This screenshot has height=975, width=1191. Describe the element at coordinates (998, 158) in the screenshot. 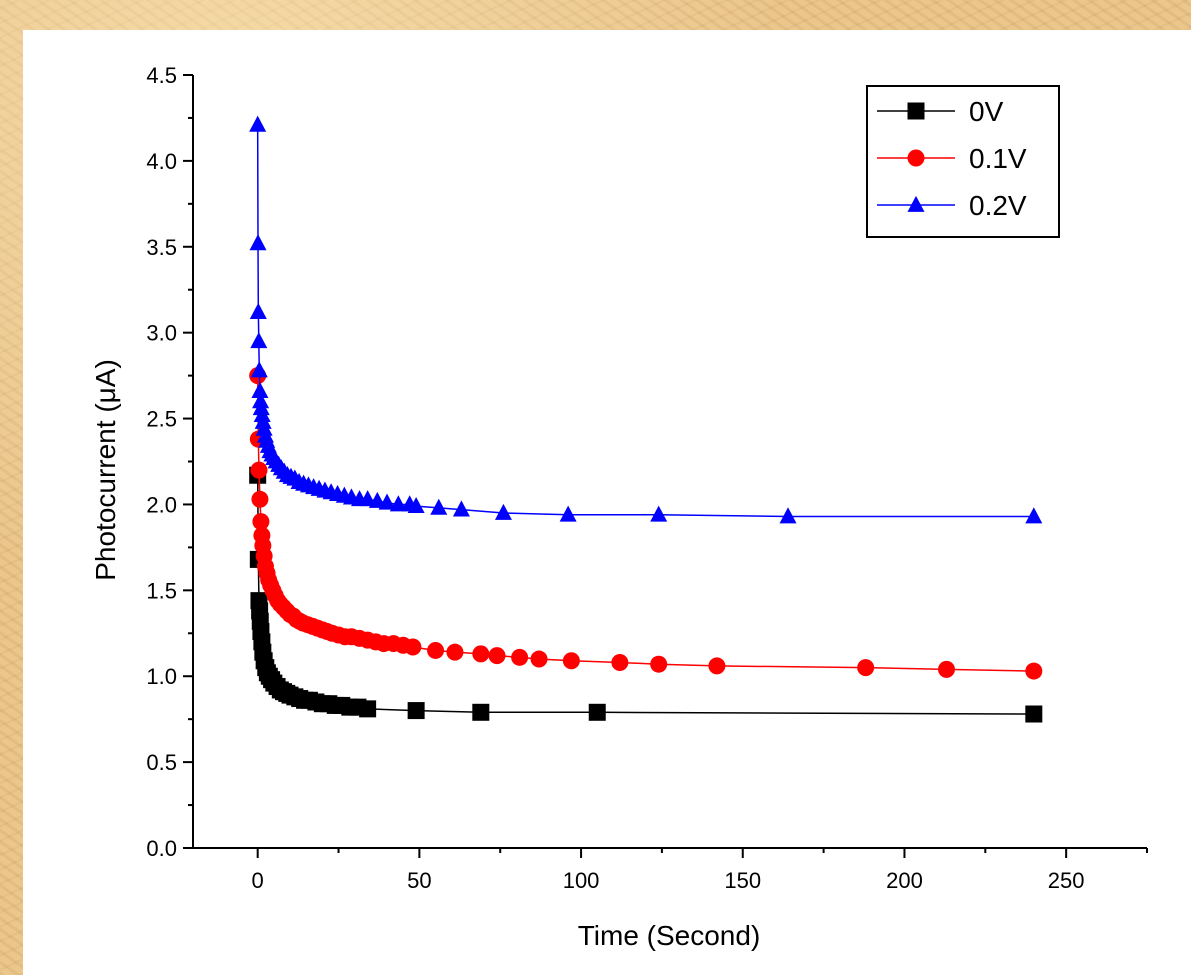

I see `legend-label: 0.1V` at that location.